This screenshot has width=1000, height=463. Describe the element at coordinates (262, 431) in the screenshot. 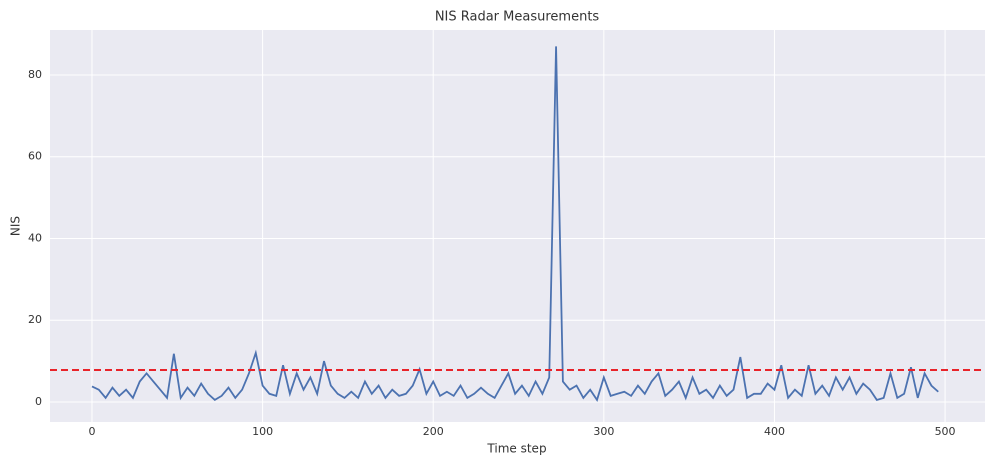

I see `x-tick-label: 100` at that location.